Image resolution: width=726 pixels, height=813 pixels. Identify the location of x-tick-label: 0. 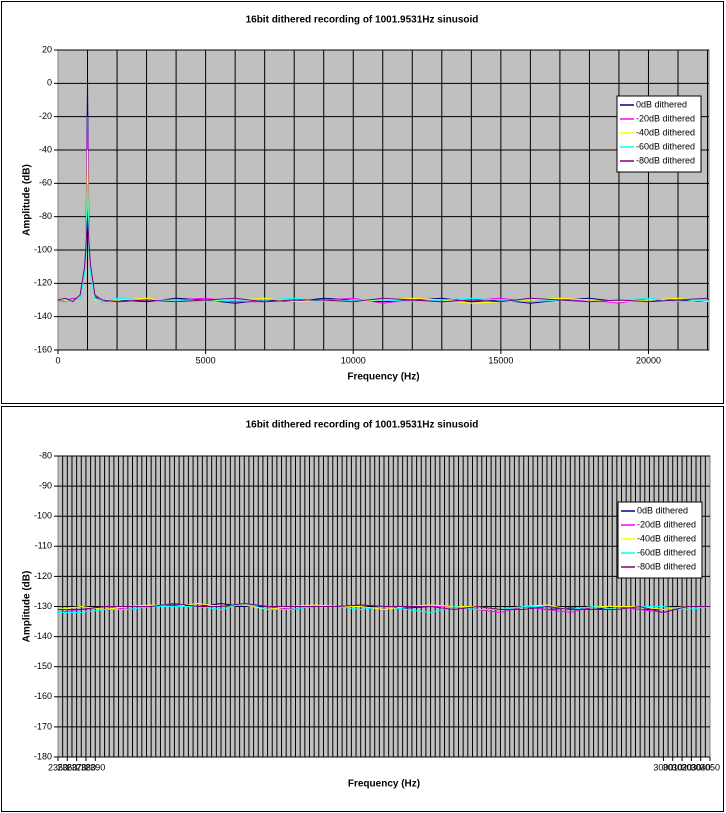
(57, 360).